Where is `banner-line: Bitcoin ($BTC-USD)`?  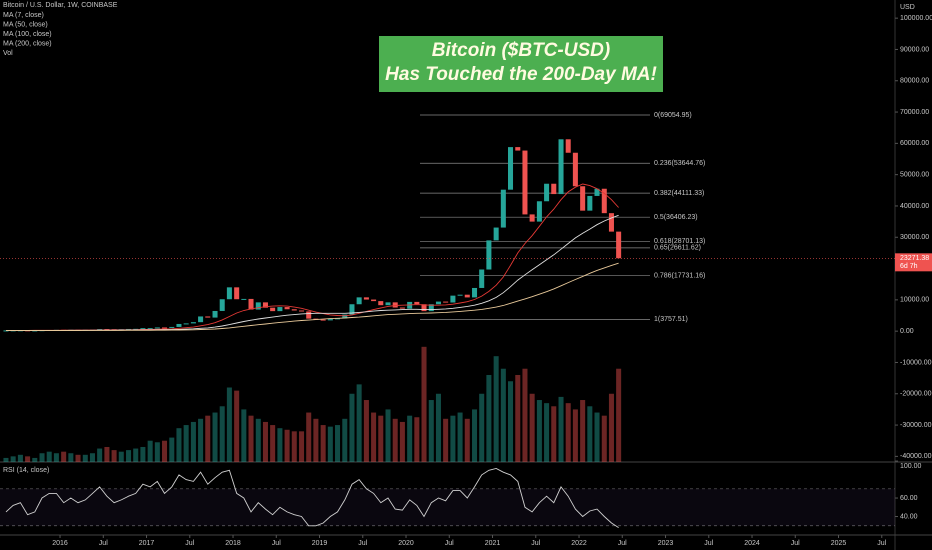 banner-line: Bitcoin ($BTC-USD) is located at coordinates (521, 50).